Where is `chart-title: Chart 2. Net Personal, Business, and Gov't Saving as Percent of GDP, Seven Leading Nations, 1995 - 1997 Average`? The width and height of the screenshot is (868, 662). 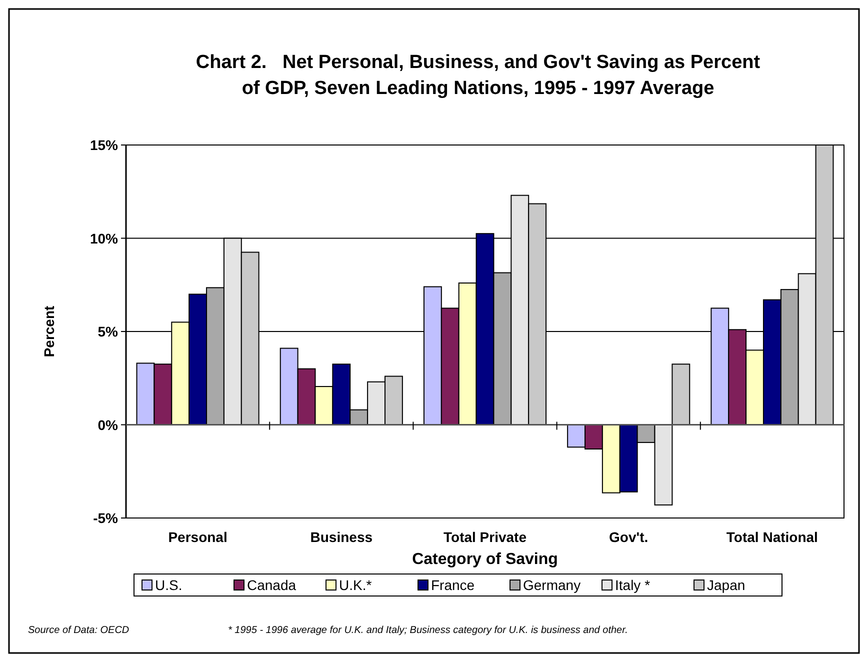 chart-title: Chart 2. Net Personal, Business, and Gov't Saving as Percent of GDP, Seven Leading Nations, 1995 - 1997 Average is located at coordinates (478, 75).